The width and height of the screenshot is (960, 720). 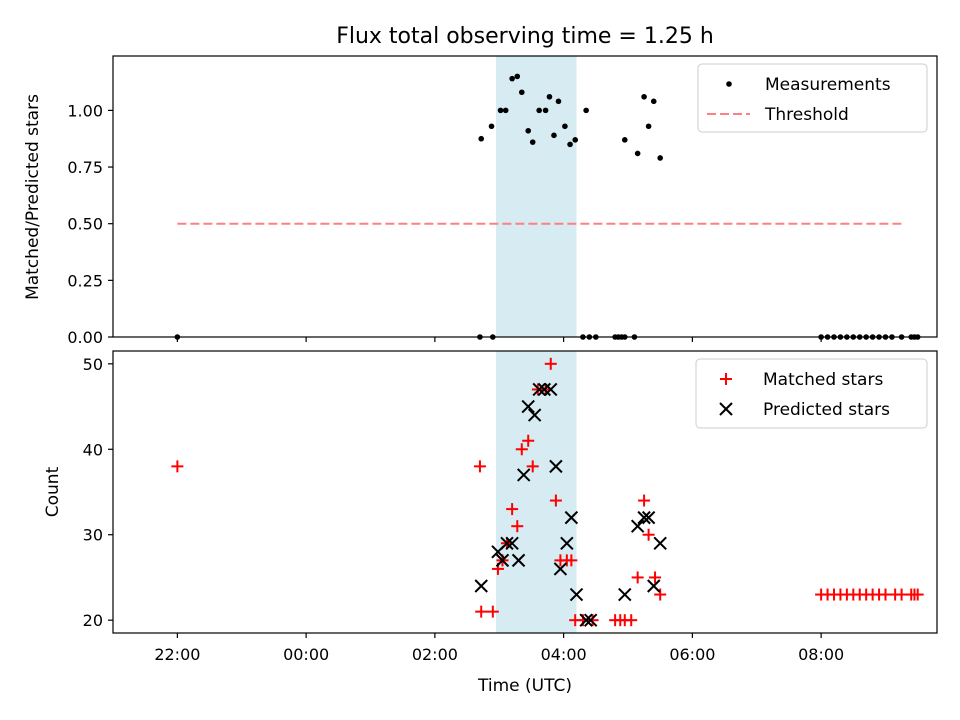 What do you see at coordinates (93, 620) in the screenshot?
I see `y-tick-label: 20` at bounding box center [93, 620].